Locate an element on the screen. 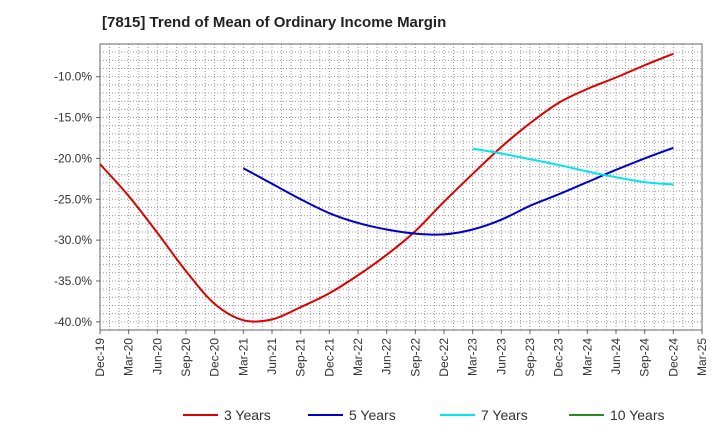  x-tick-label: Dec-21 is located at coordinates (329, 357).